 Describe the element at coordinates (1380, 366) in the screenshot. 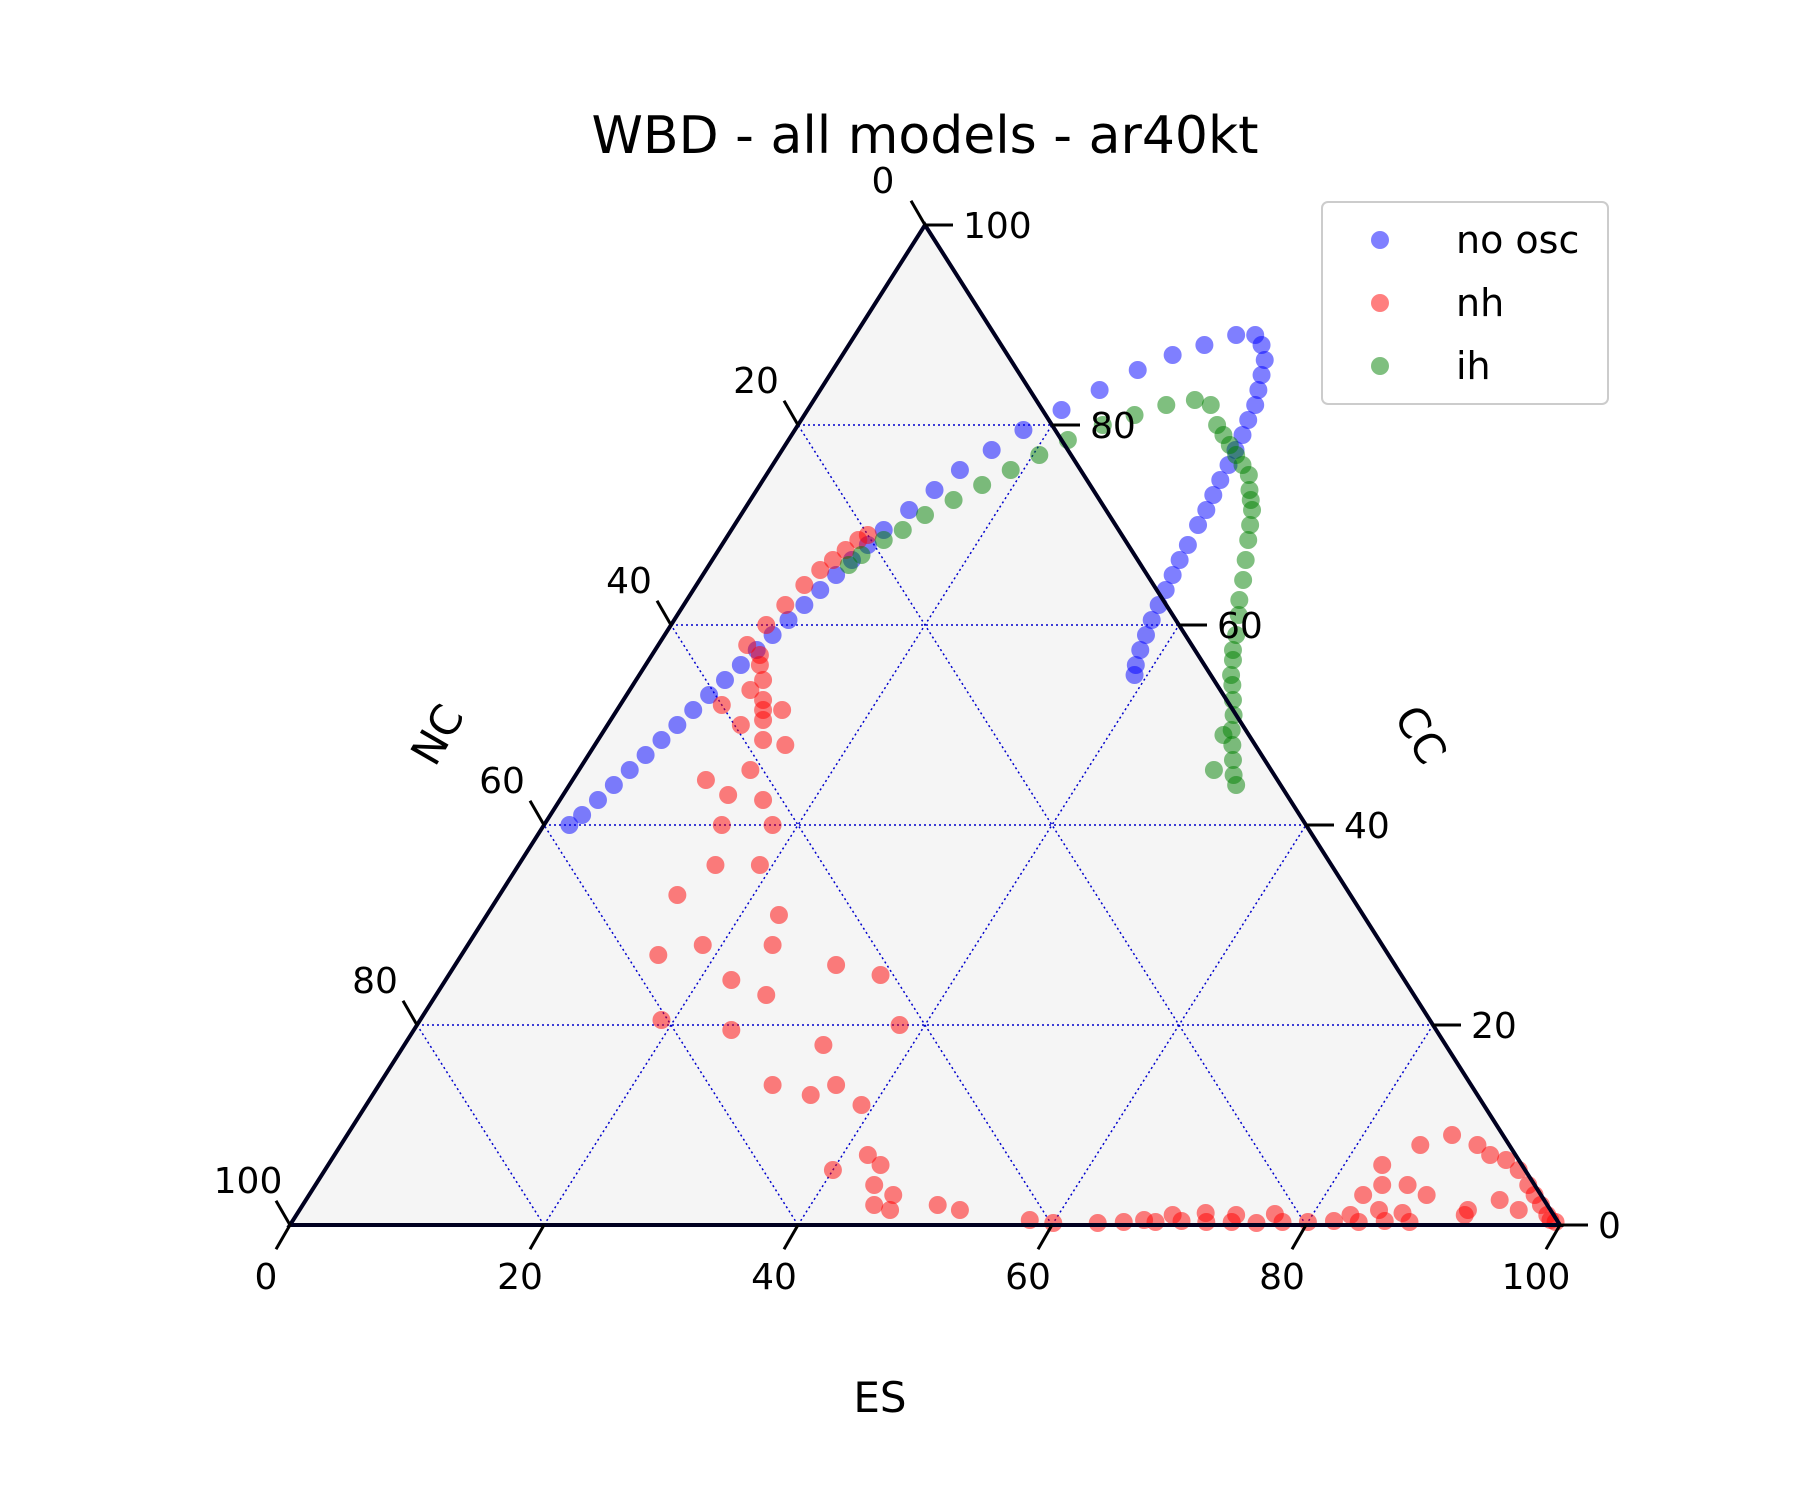

I see `legend-marker` at that location.